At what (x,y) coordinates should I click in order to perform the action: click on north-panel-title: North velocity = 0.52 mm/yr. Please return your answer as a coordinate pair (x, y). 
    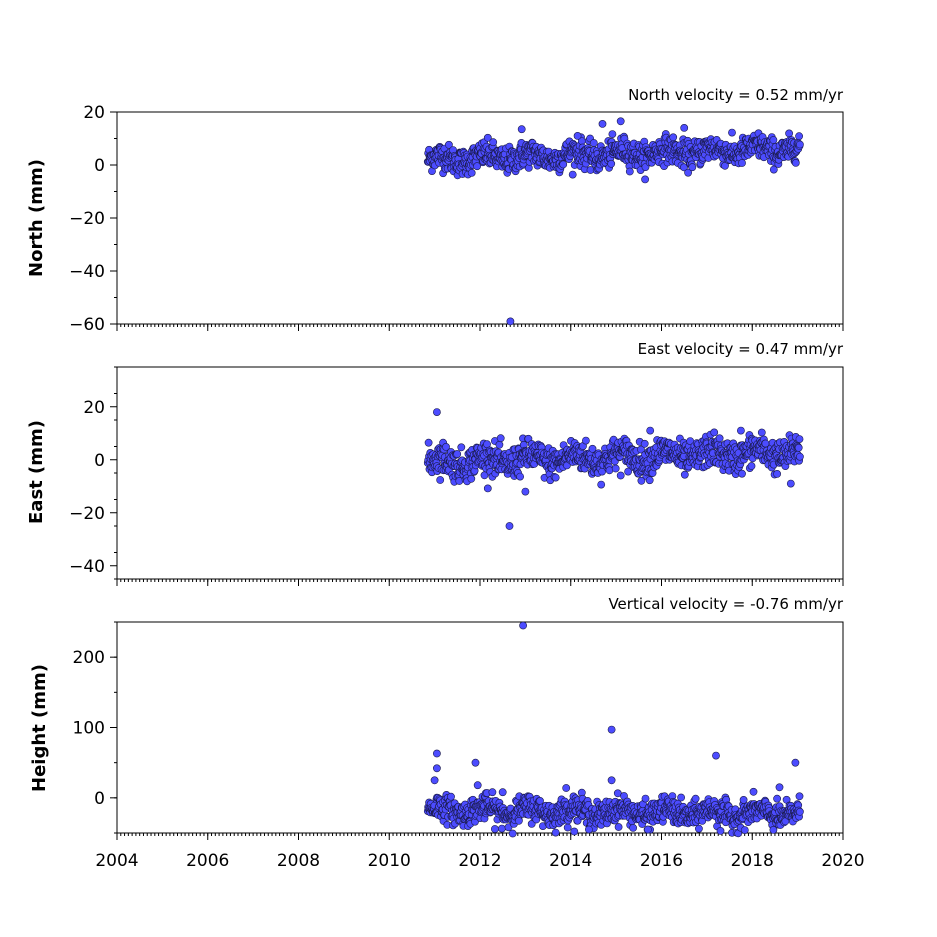
    Looking at the image, I should click on (736, 95).